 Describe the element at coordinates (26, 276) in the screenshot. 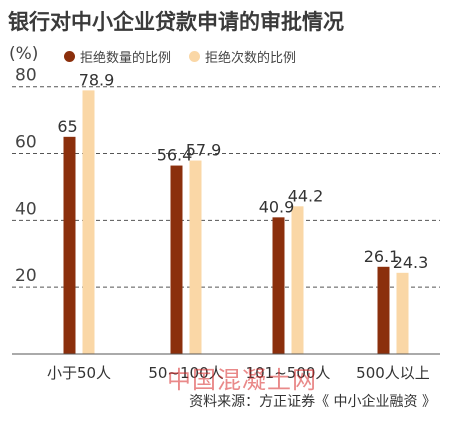

I see `y-tick-label-20: 20` at that location.